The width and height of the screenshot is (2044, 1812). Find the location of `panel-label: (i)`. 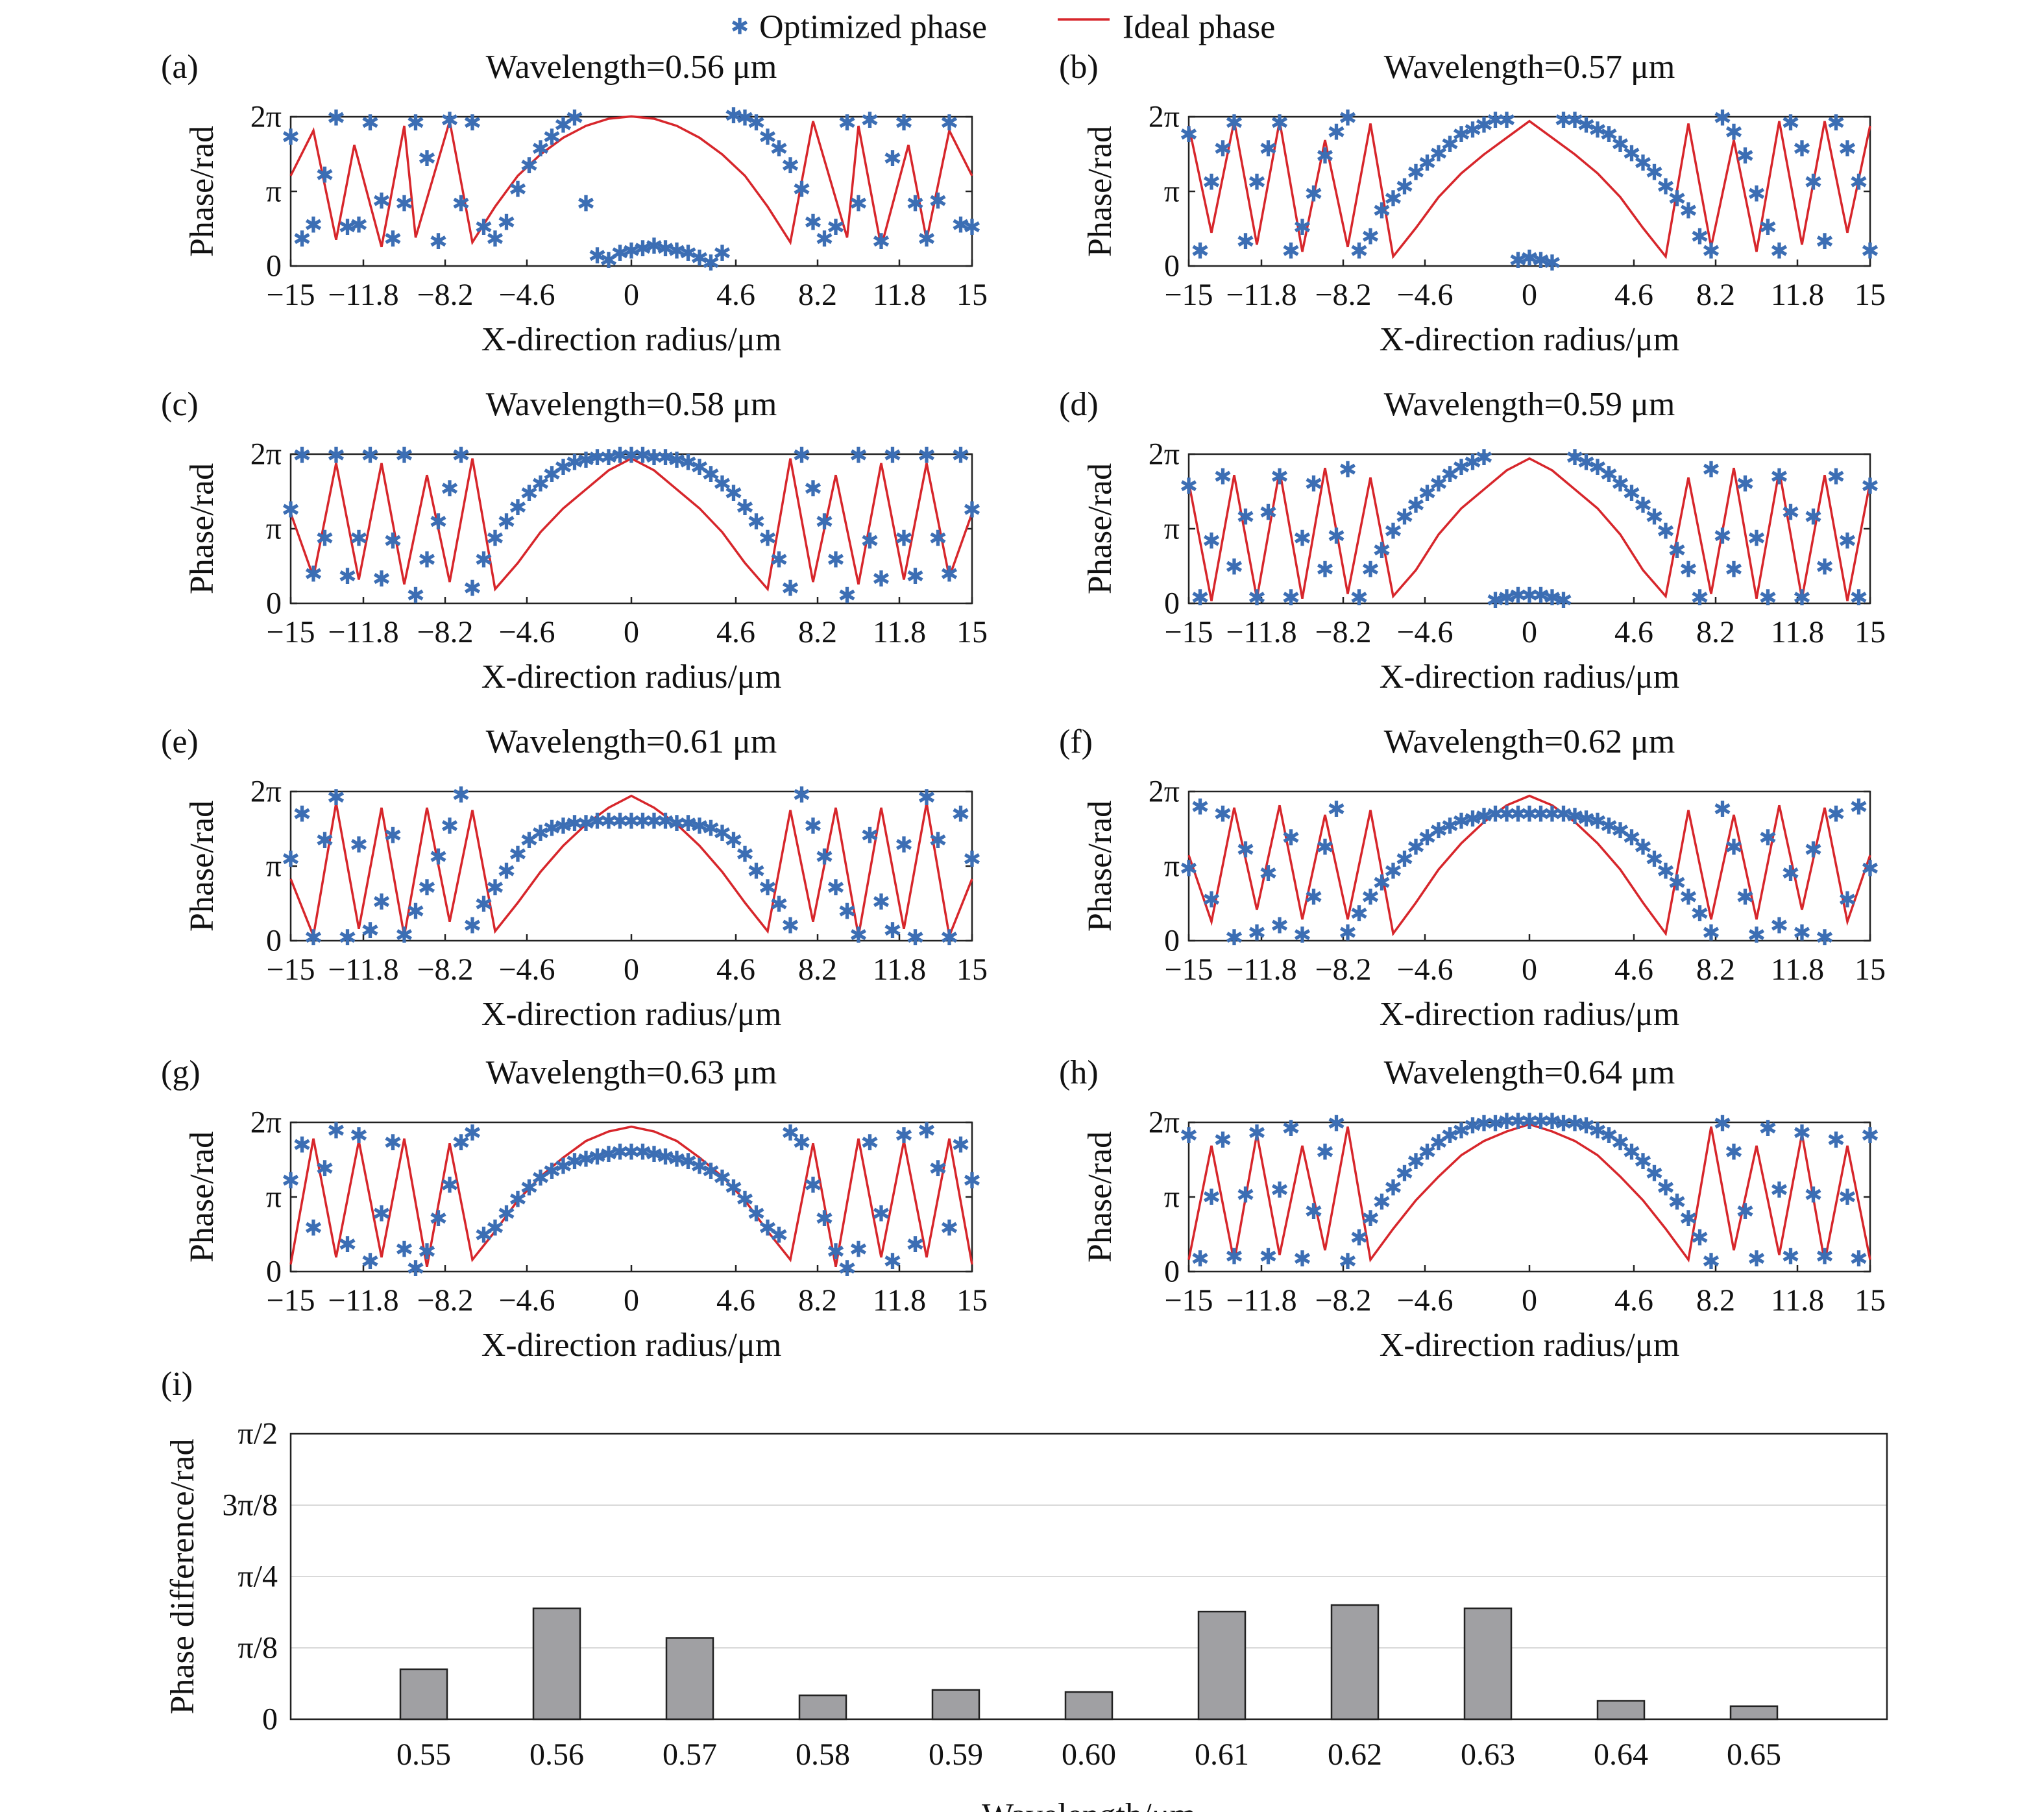

panel-label: (i) is located at coordinates (177, 1384).